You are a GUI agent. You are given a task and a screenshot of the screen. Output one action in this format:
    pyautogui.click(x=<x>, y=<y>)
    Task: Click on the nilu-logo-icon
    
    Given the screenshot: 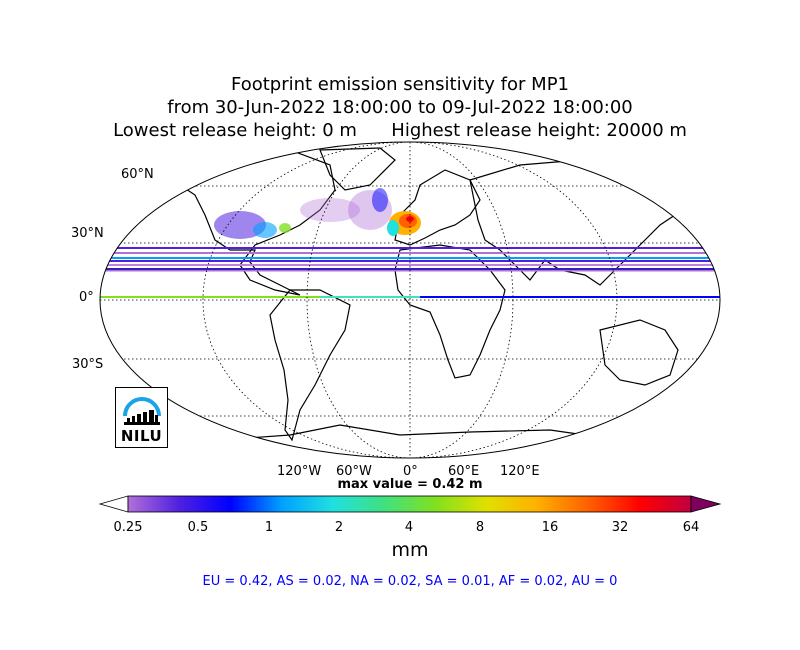 What is the action you would take?
    pyautogui.click(x=142, y=411)
    